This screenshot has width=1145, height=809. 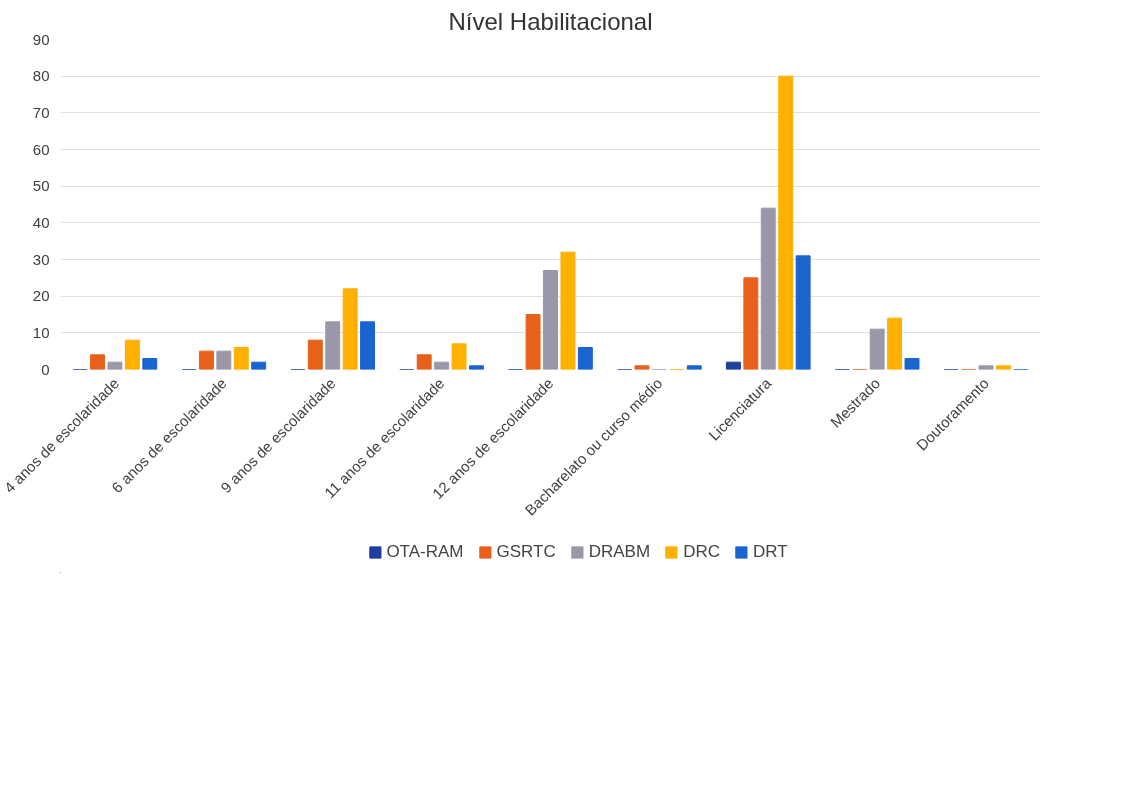 What do you see at coordinates (41, 222) in the screenshot?
I see `y-tick-label: 40` at bounding box center [41, 222].